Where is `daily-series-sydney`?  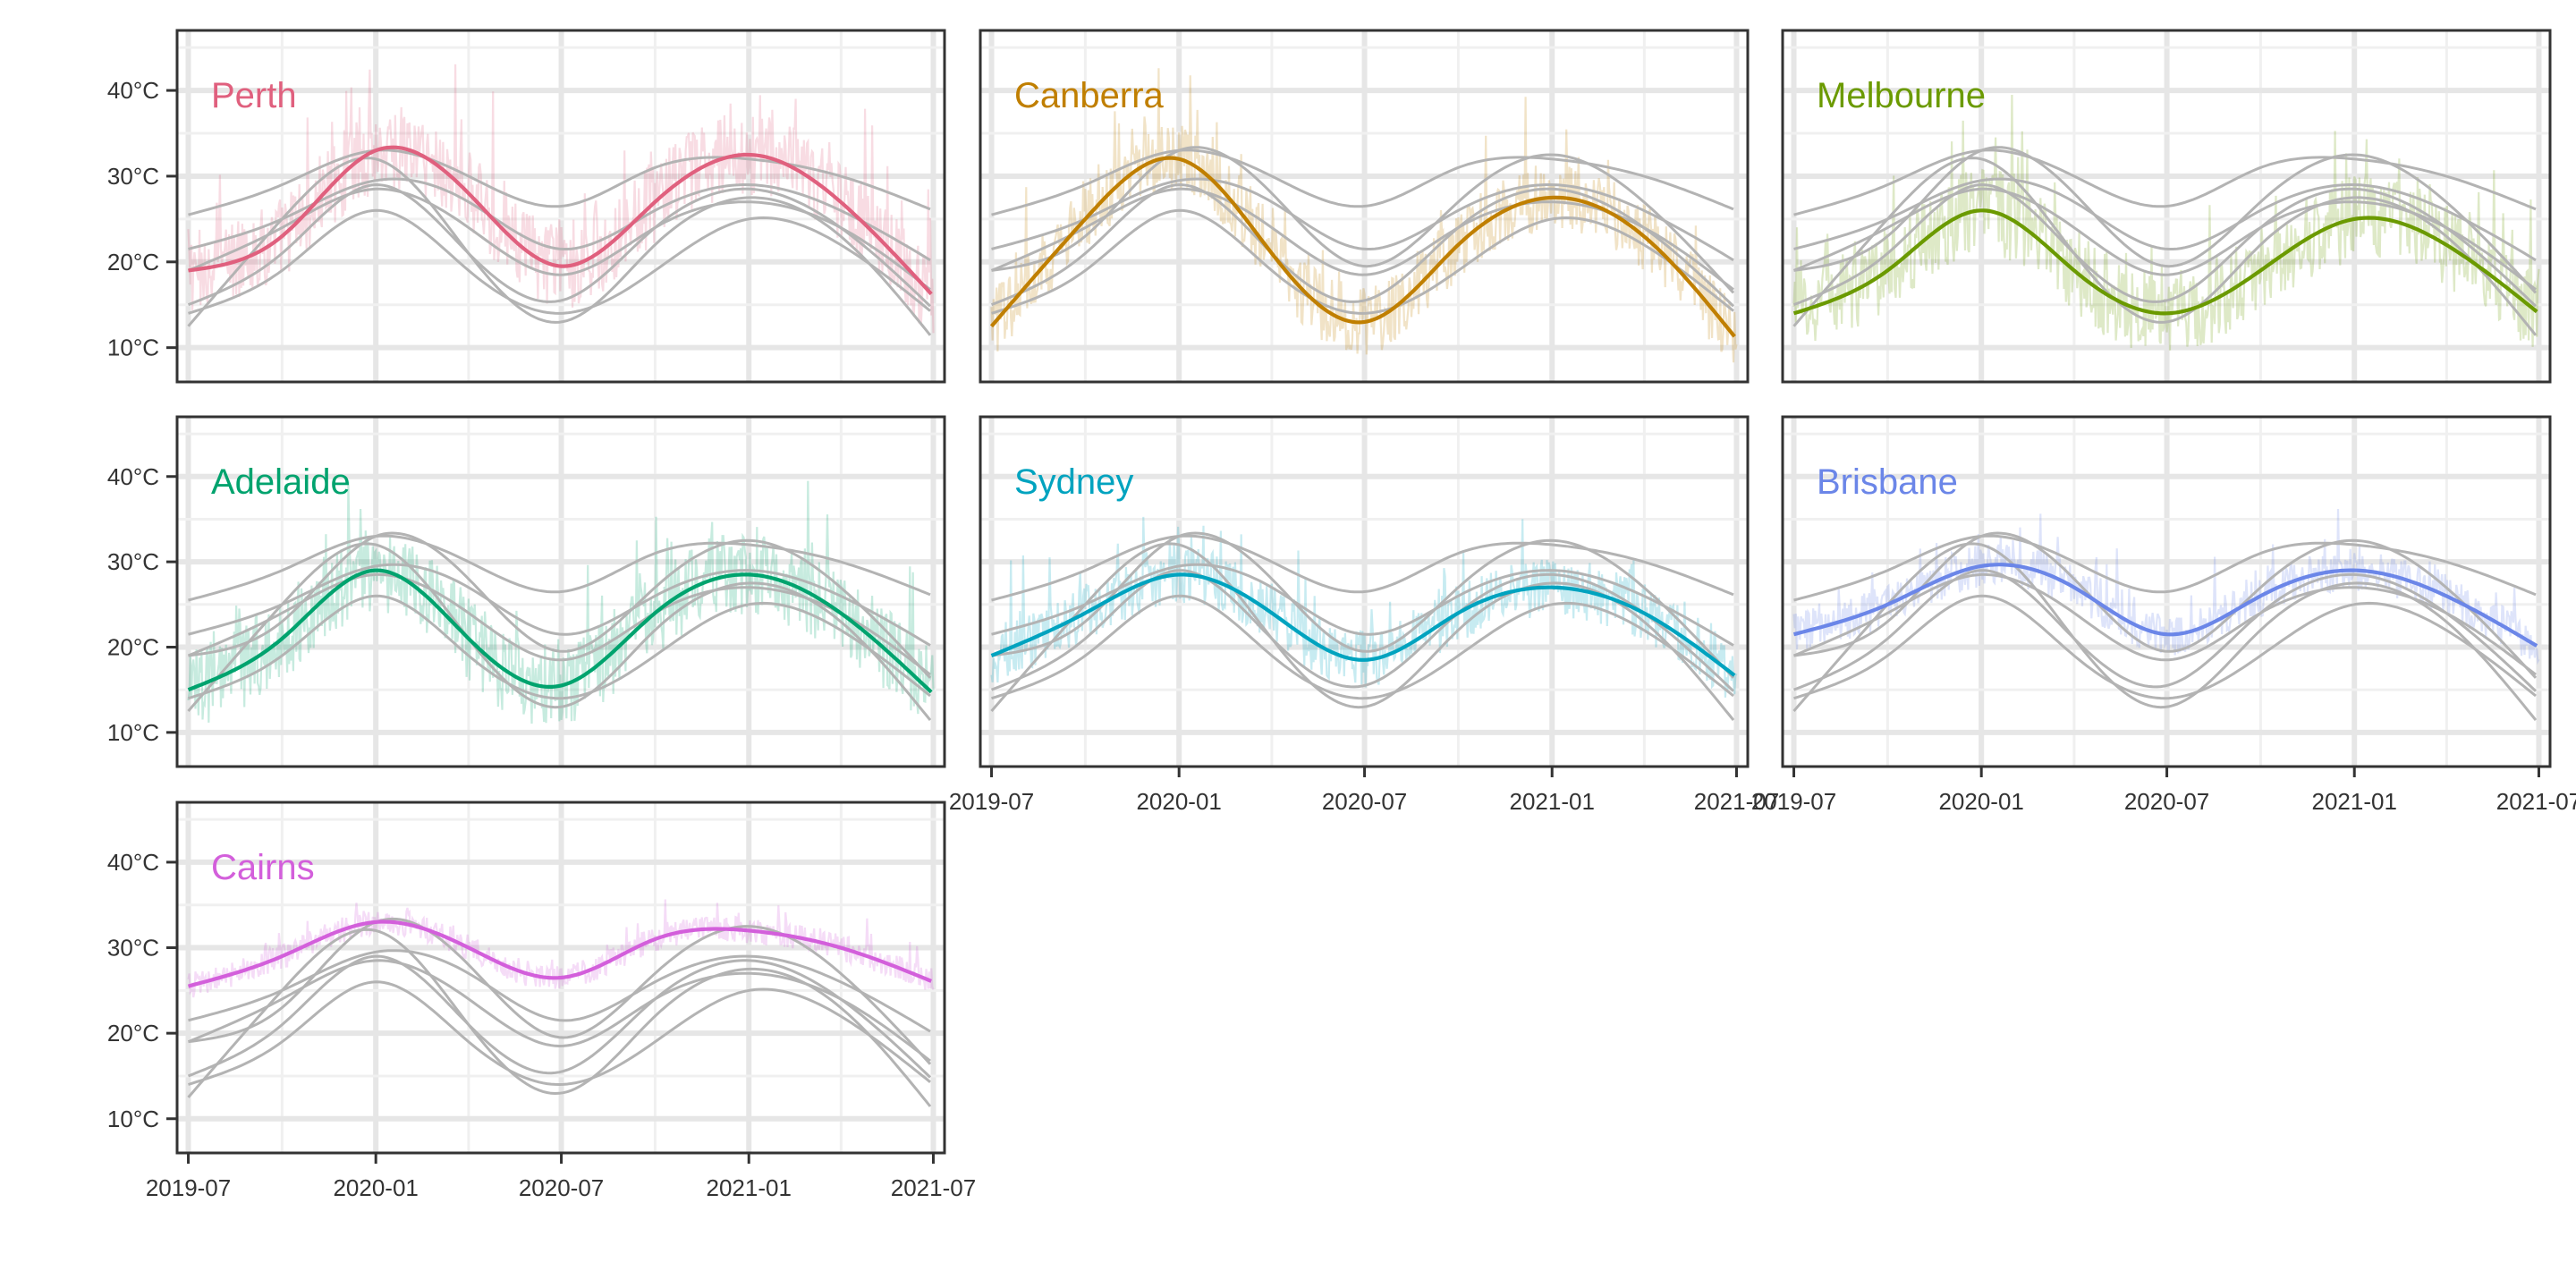 daily-series-sydney is located at coordinates (1364, 607).